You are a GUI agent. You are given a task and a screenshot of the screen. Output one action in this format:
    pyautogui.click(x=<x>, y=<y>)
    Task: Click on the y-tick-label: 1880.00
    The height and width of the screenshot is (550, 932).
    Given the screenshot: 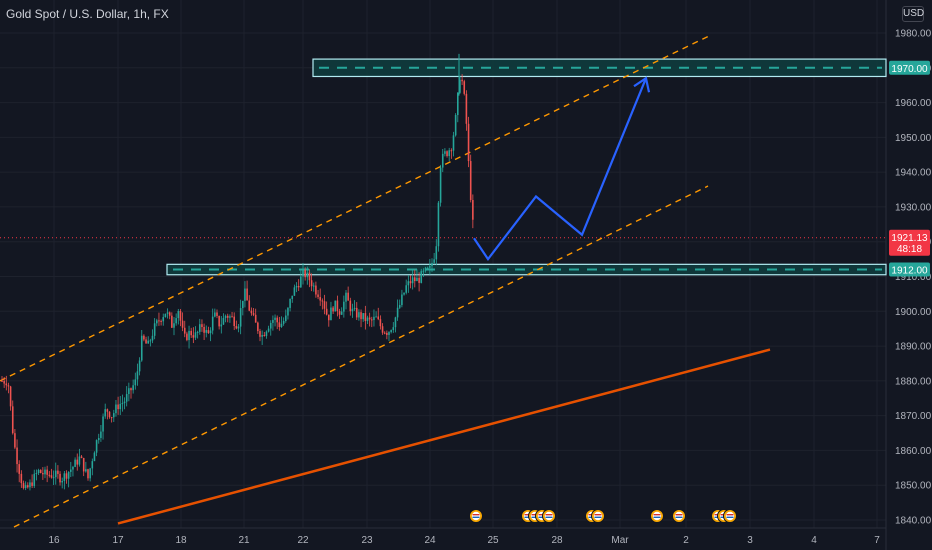 What is the action you would take?
    pyautogui.click(x=913, y=381)
    